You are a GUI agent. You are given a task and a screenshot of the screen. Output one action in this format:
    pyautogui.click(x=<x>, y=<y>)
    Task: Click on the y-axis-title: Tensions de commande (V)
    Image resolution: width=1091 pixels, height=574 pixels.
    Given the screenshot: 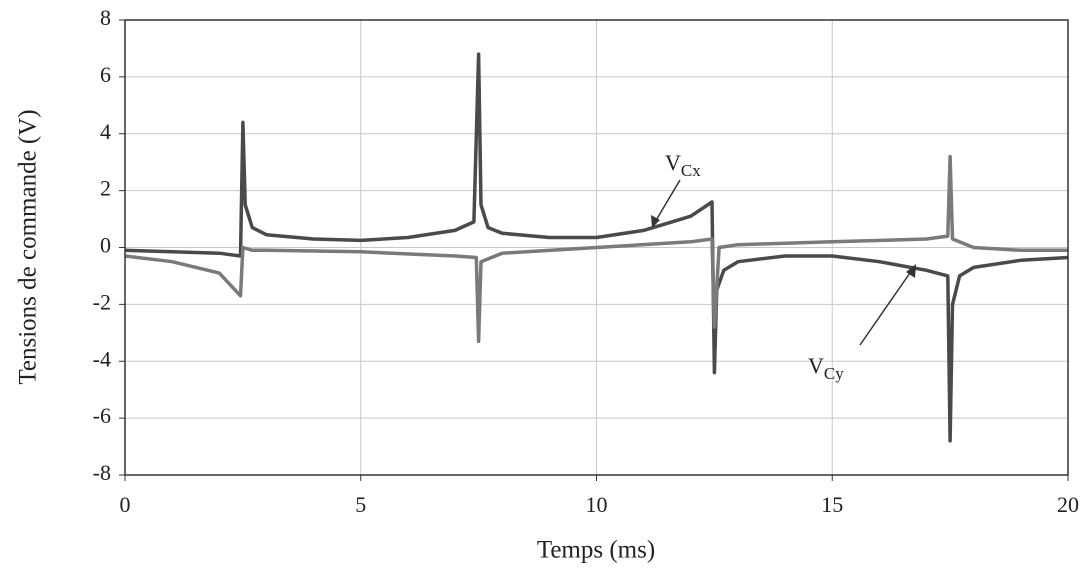 What is the action you would take?
    pyautogui.click(x=28, y=246)
    